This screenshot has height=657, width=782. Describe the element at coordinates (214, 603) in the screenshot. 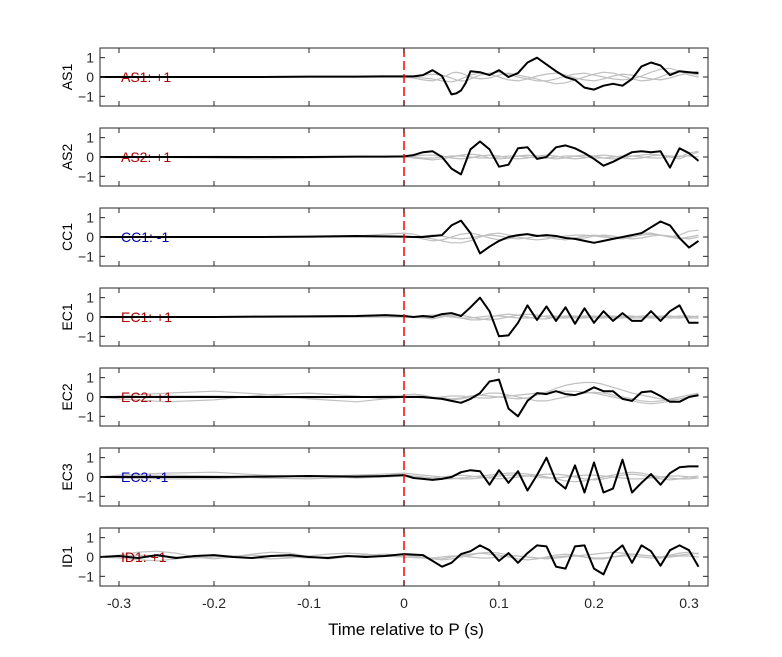

I see `xtick-label: -0.2` at that location.